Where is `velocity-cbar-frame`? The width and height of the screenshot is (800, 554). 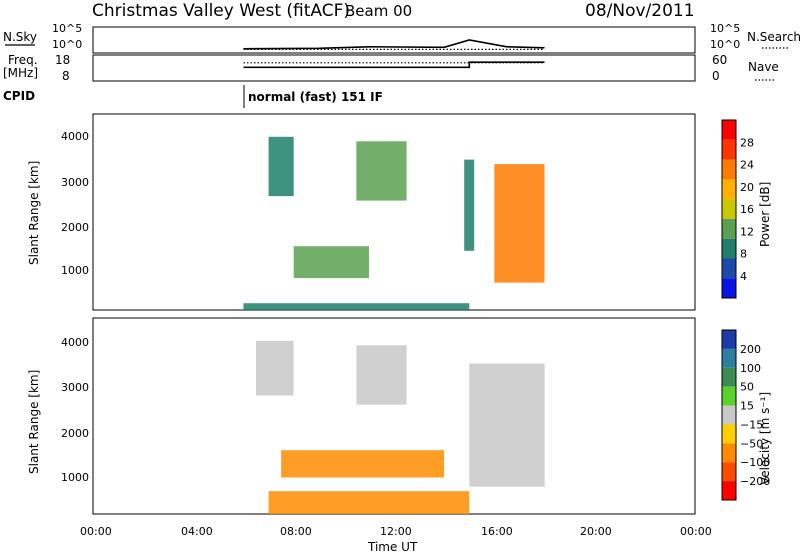
velocity-cbar-frame is located at coordinates (729, 415).